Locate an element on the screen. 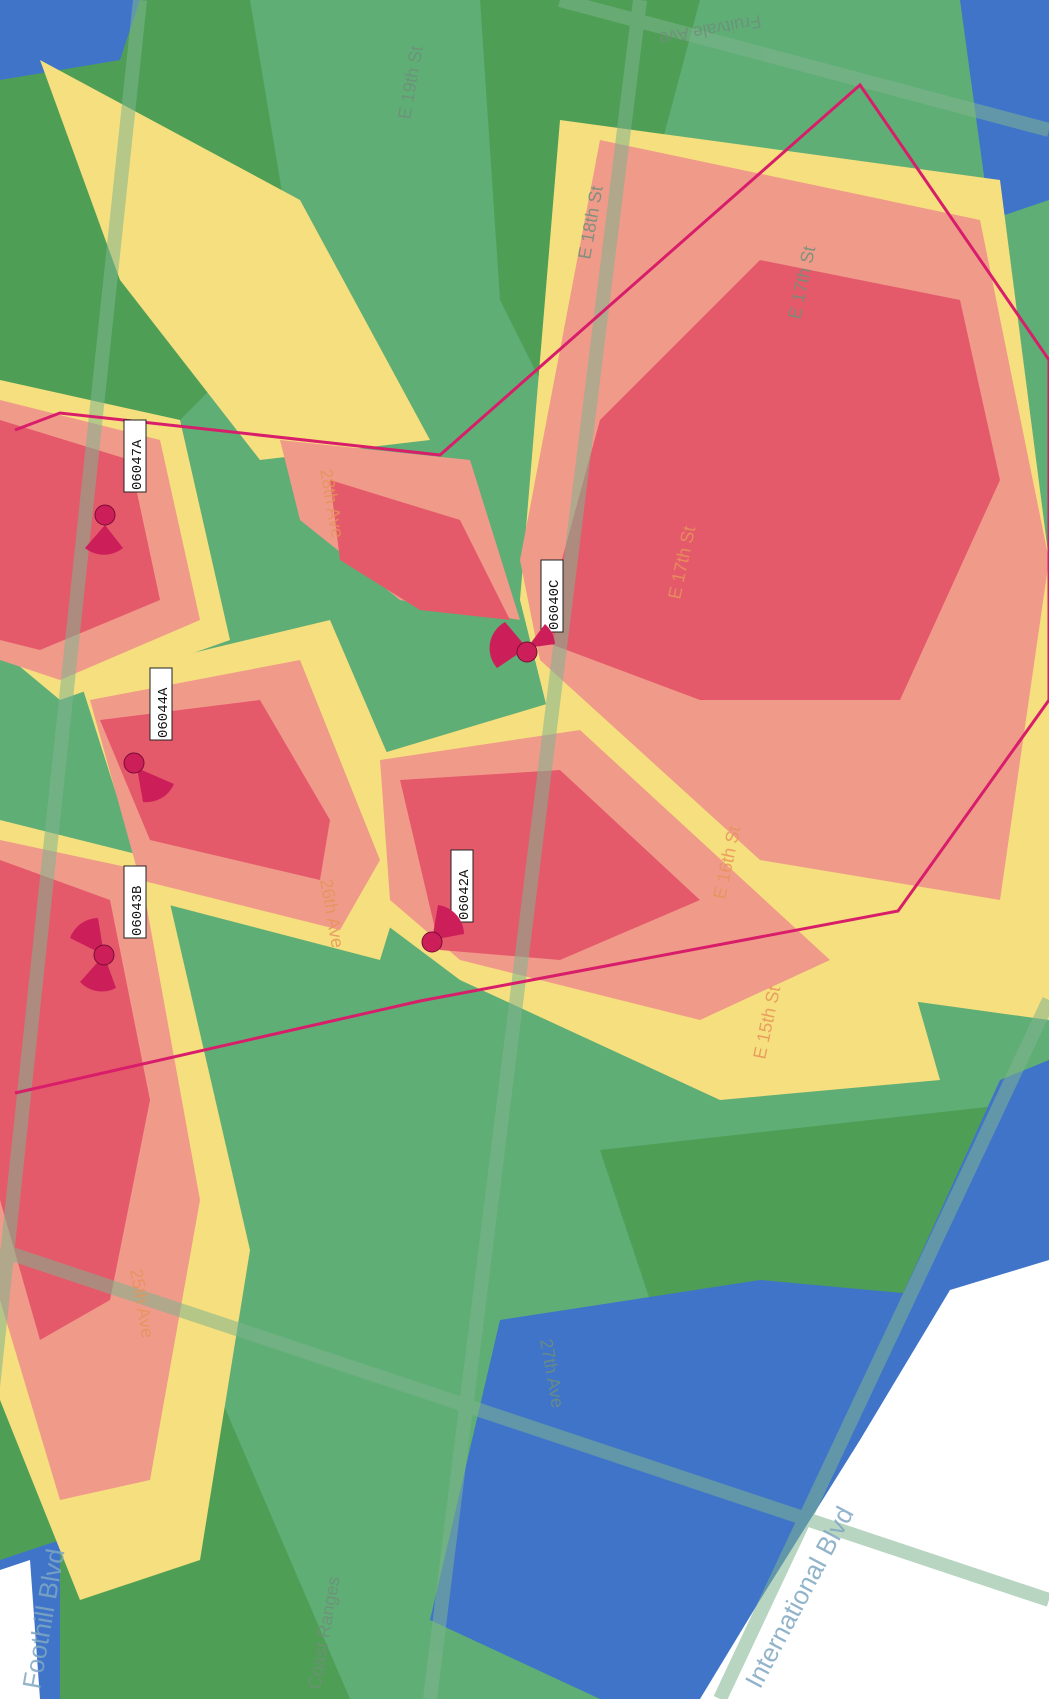  cell-site-06044A: 06044A is located at coordinates (148, 735).